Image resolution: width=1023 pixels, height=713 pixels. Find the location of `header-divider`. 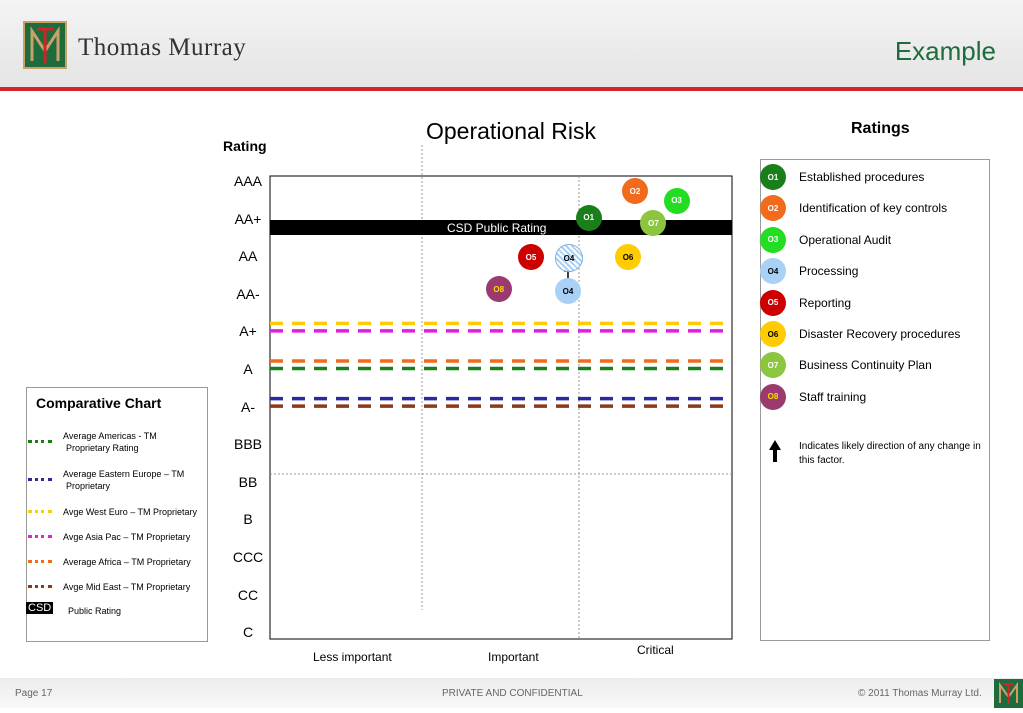

header-divider is located at coordinates (511, 89).